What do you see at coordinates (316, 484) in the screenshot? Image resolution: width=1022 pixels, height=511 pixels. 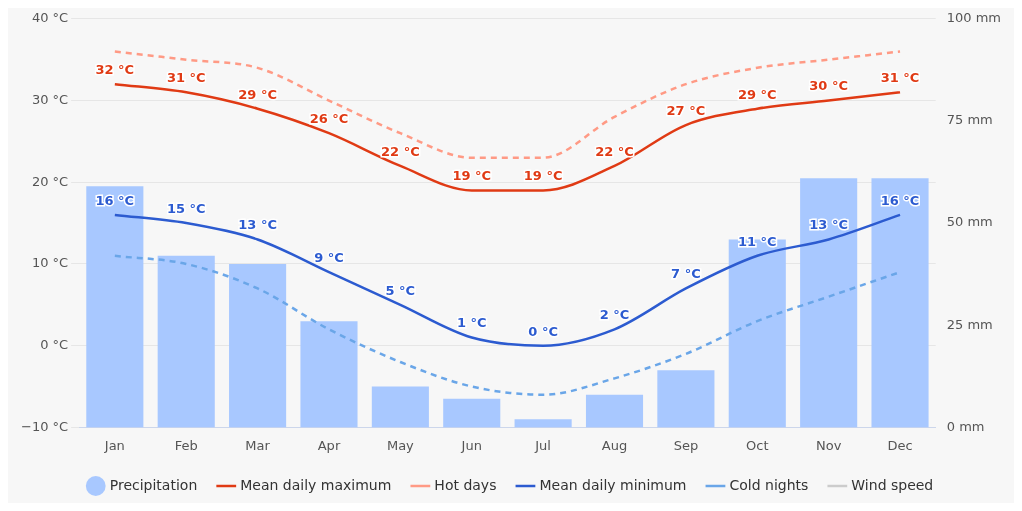 I see `legend-label: Mean daily maximum` at bounding box center [316, 484].